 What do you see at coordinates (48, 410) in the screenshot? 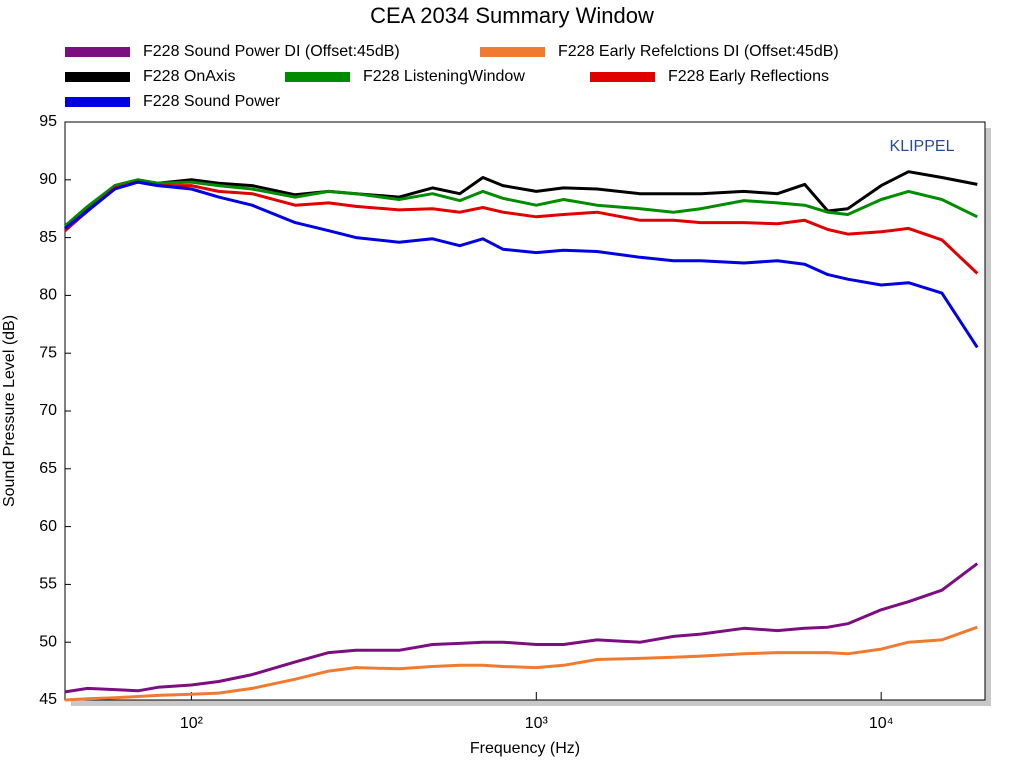
I see `y-tick-label: 70` at bounding box center [48, 410].